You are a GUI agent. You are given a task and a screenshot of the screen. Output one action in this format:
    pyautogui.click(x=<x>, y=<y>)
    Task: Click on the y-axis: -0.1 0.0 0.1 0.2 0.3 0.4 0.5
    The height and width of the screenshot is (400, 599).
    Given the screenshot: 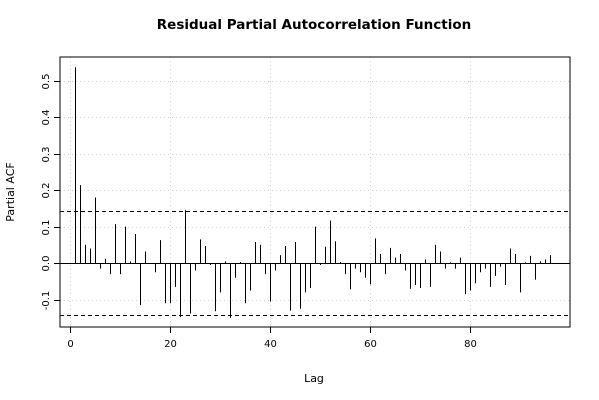 What is the action you would take?
    pyautogui.click(x=50, y=192)
    